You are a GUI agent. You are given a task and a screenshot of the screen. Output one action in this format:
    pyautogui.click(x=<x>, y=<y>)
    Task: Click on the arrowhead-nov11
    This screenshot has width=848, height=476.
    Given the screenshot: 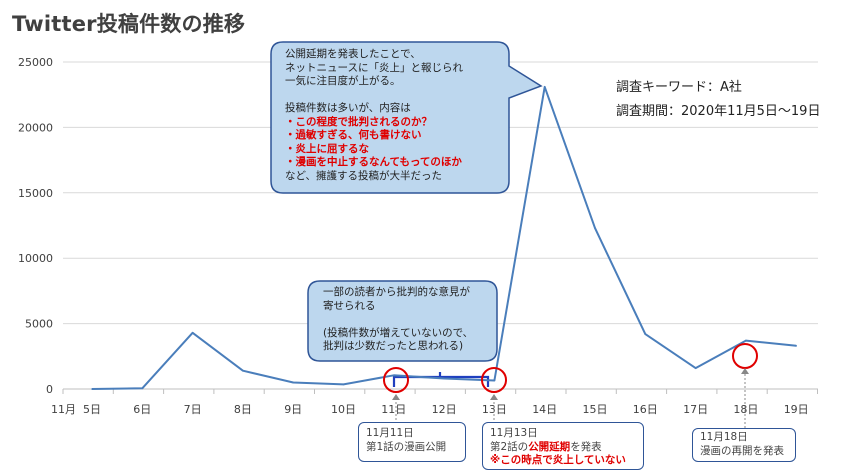 What is the action you would take?
    pyautogui.click(x=396, y=397)
    